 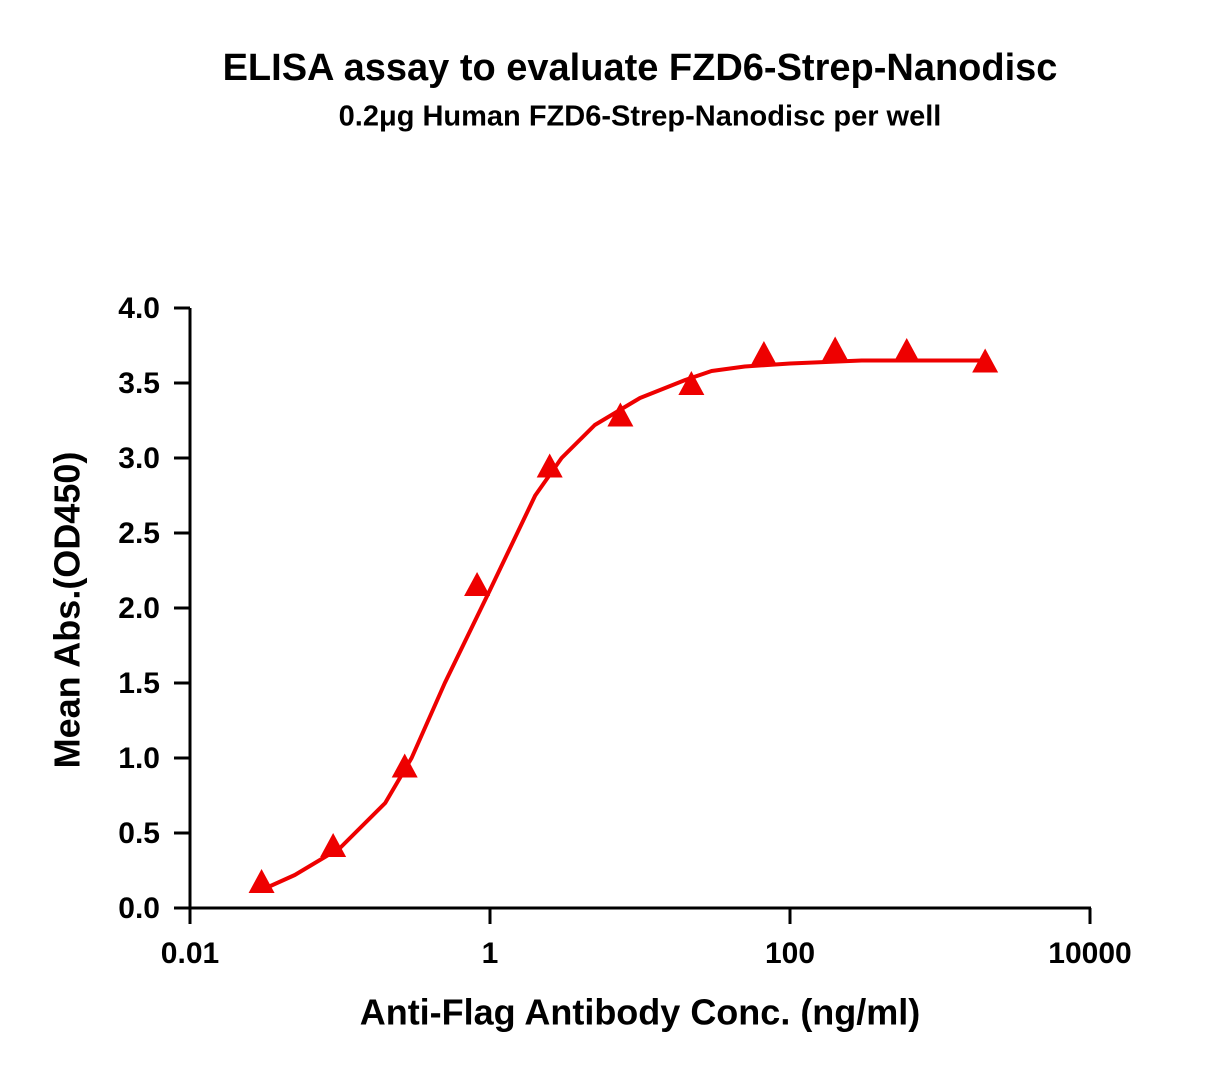 What do you see at coordinates (139, 383) in the screenshot?
I see `y-tick-label: 3.5` at bounding box center [139, 383].